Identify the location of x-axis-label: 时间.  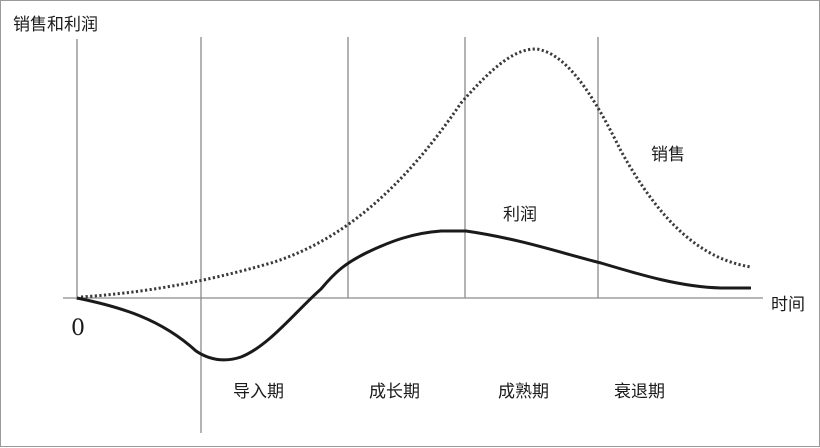
(788, 305).